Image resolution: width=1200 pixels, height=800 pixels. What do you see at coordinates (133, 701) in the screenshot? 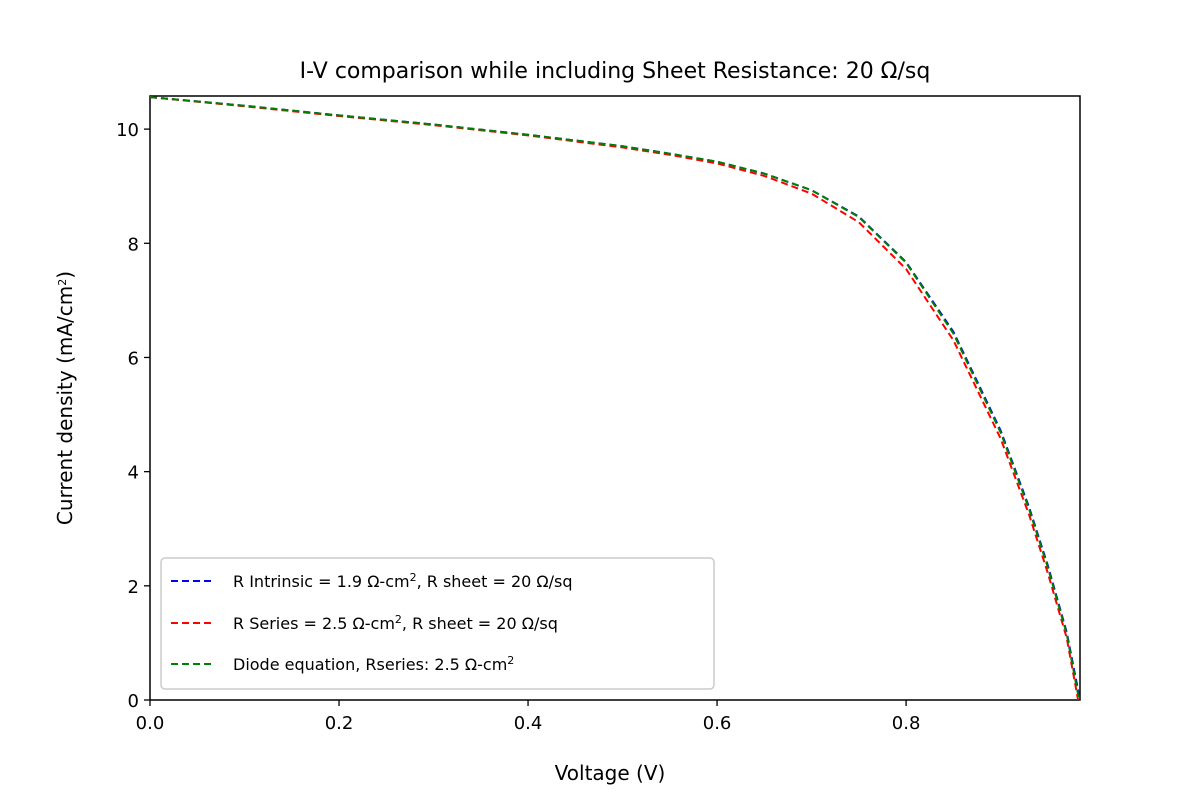
I see `y-tick-label: 0` at bounding box center [133, 701].